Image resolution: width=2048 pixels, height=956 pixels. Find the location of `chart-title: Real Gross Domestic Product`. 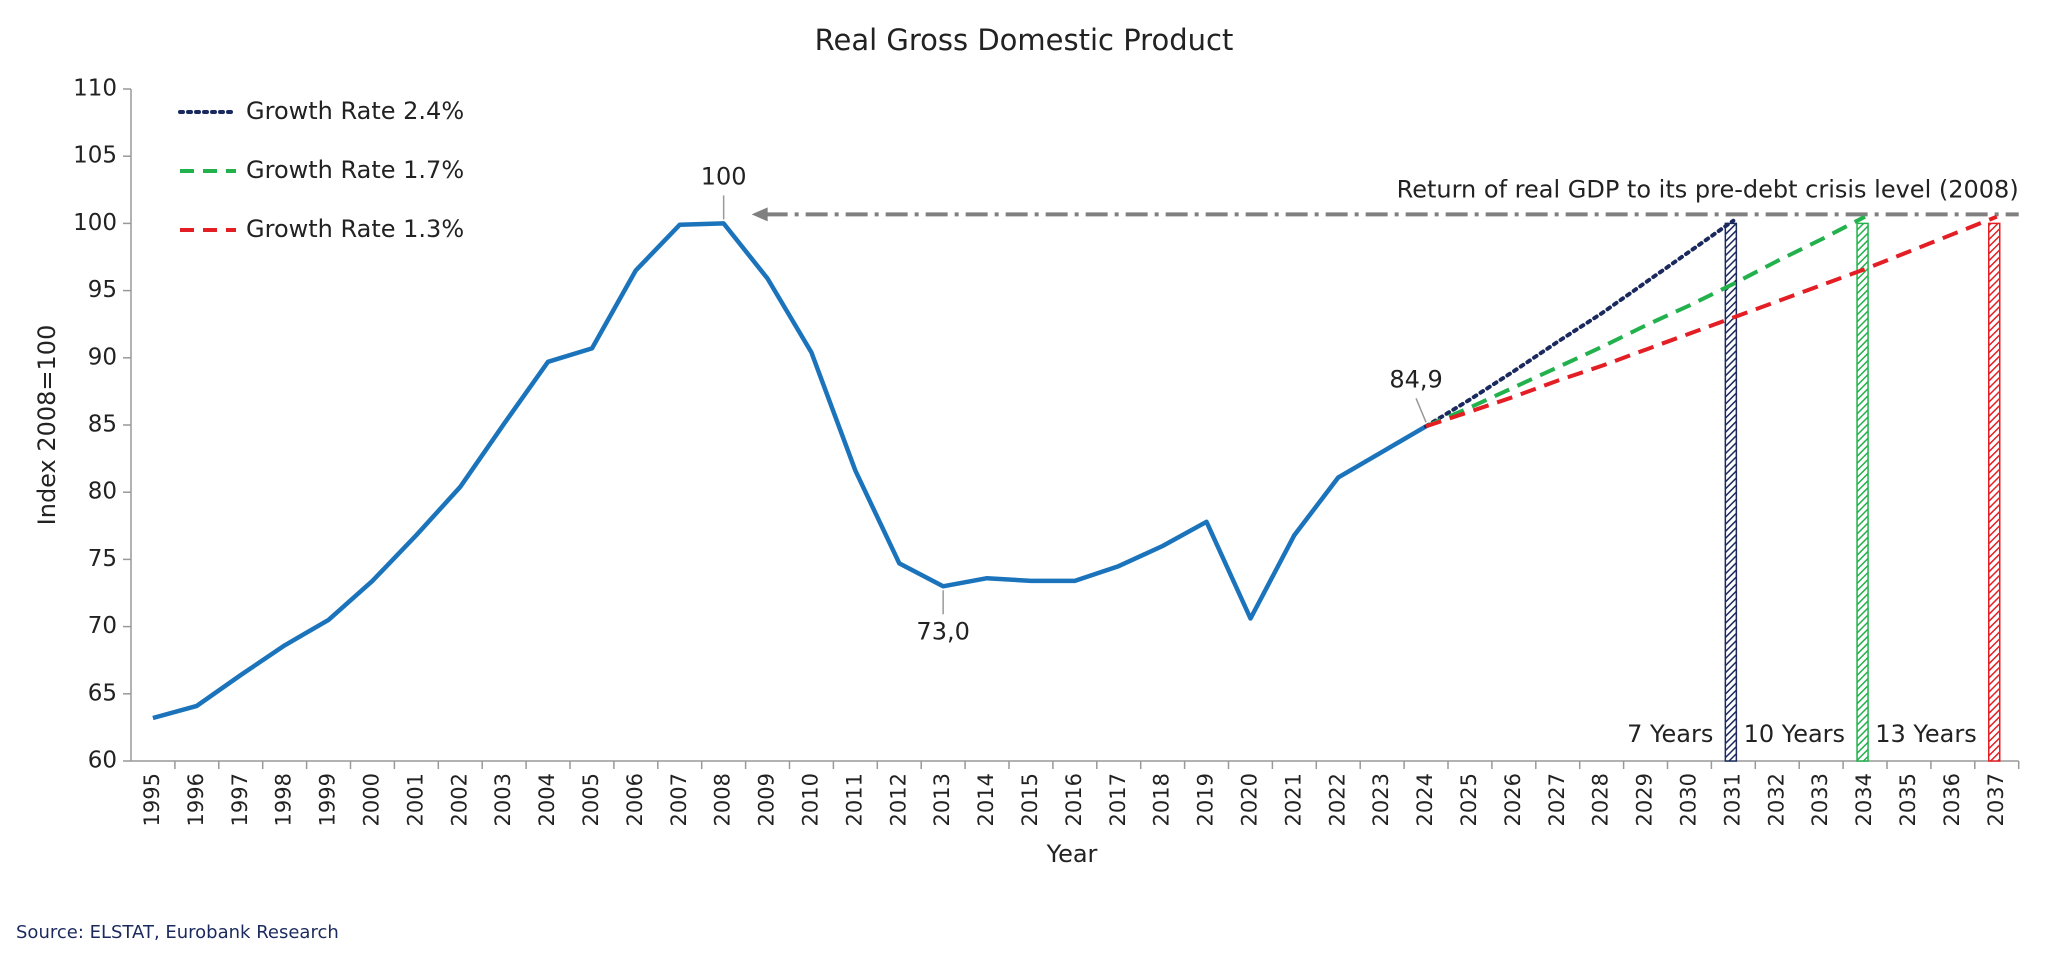

chart-title: Real Gross Domestic Product is located at coordinates (1024, 40).